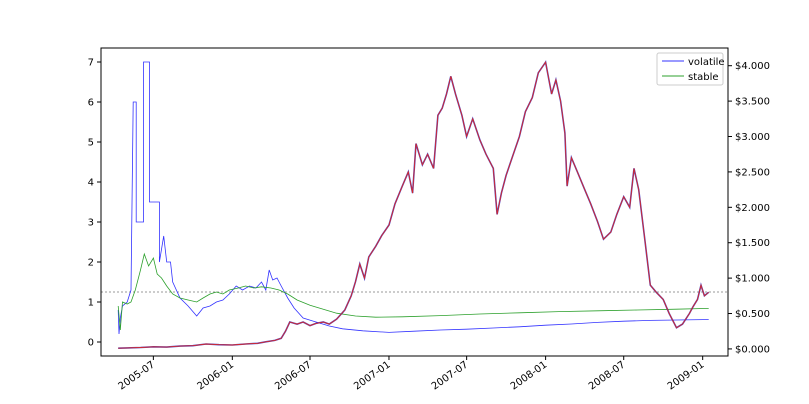 The width and height of the screenshot is (809, 404). I want to click on left-axis: 0 1 2 3 4 5 6 7, so click(94, 203).